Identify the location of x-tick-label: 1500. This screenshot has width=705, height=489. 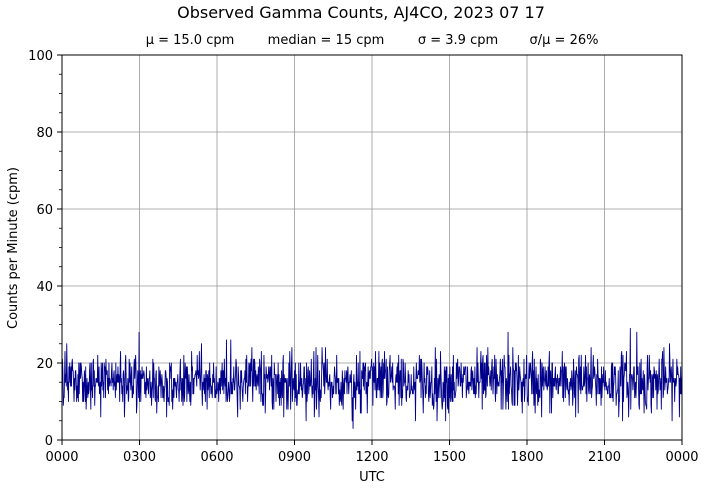
(449, 457).